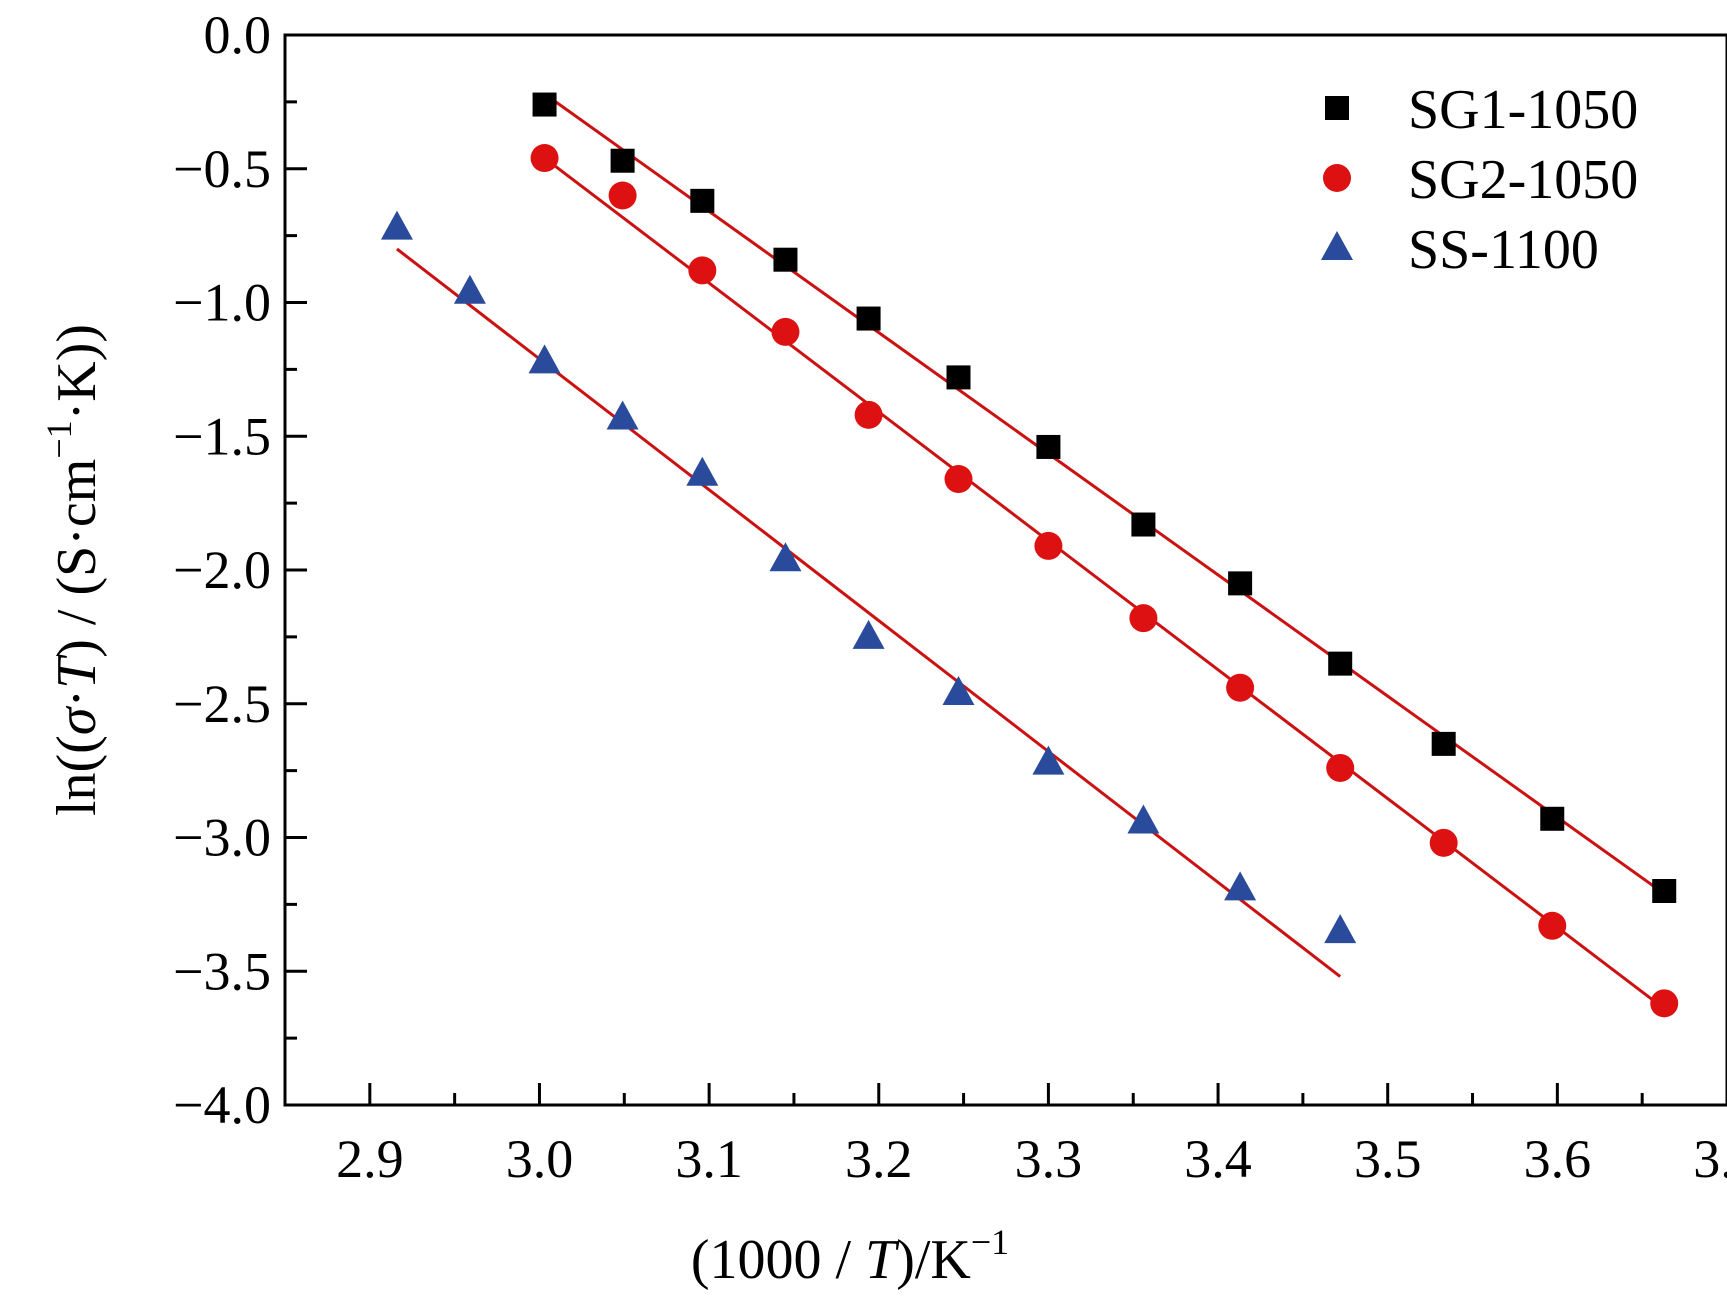  What do you see at coordinates (879, 1159) in the screenshot?
I see `x-tick-label: 3.2` at bounding box center [879, 1159].